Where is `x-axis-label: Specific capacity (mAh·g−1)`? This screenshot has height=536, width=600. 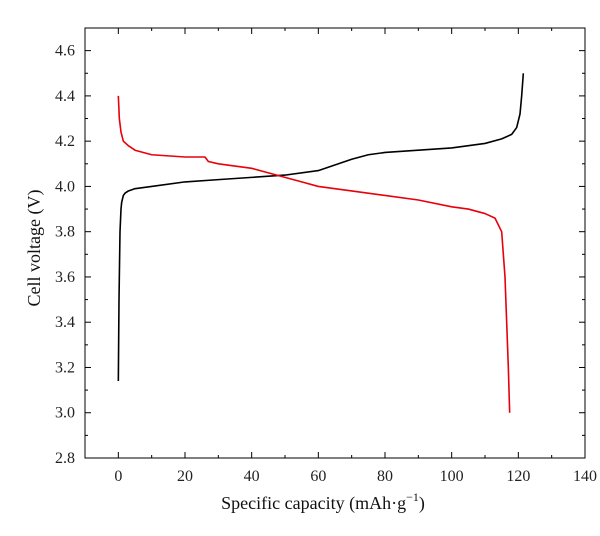
x-axis-label: Specific capacity (mAh·g−1) is located at coordinates (323, 502).